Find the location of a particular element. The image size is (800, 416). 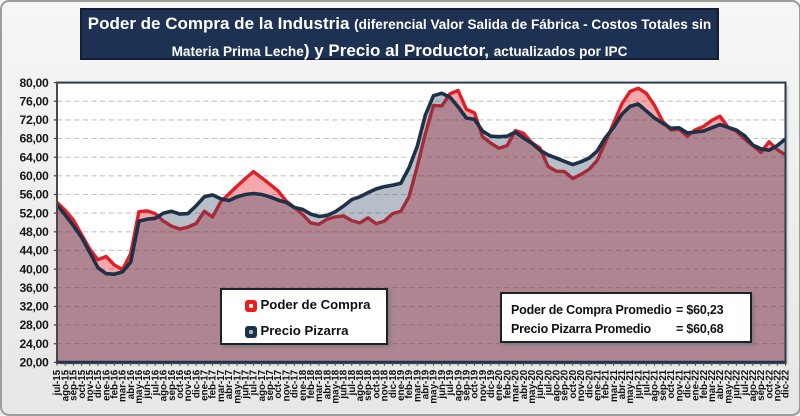

svg-text: may-16 is located at coordinates (139, 386).